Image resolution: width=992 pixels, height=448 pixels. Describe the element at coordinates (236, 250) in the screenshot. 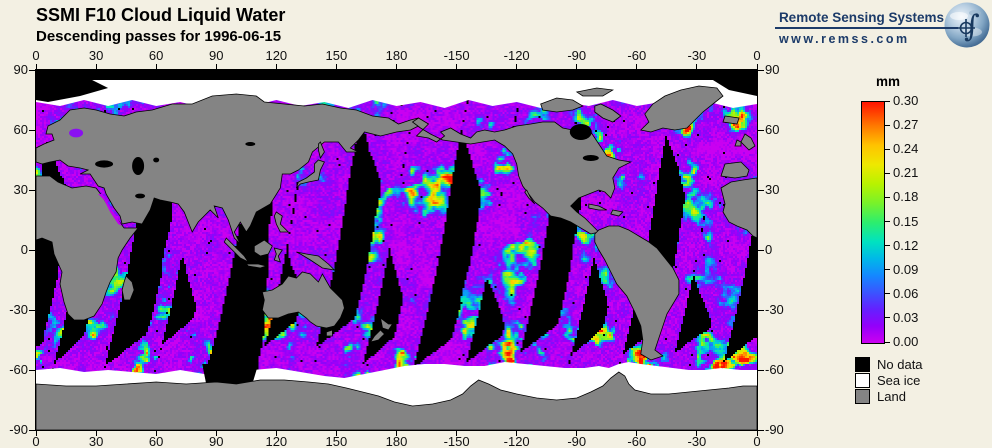

I see `land-sumatra` at that location.